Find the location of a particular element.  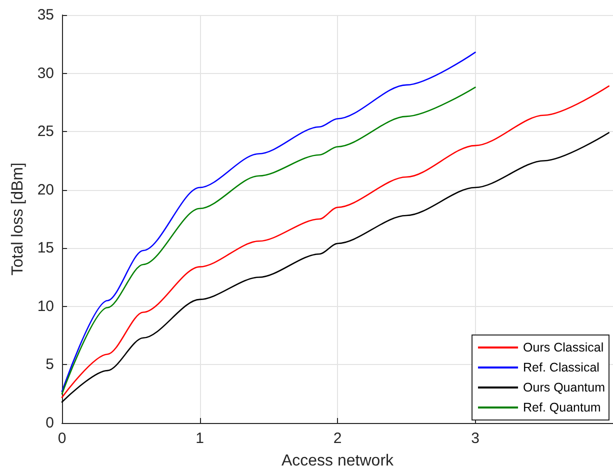

y-tick-label: 5 is located at coordinates (50, 365).